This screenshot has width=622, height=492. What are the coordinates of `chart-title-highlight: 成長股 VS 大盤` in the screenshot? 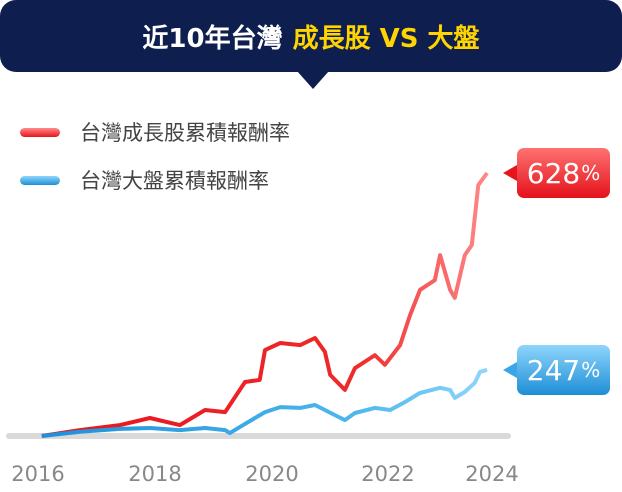 It's located at (386, 38).